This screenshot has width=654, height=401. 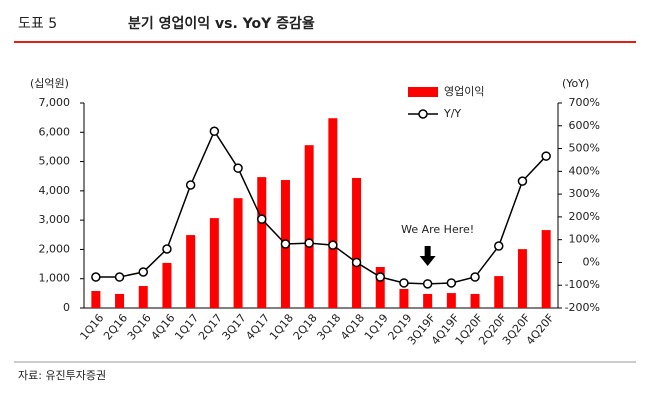 I want to click on figure-number: 도표 5, so click(x=37, y=24).